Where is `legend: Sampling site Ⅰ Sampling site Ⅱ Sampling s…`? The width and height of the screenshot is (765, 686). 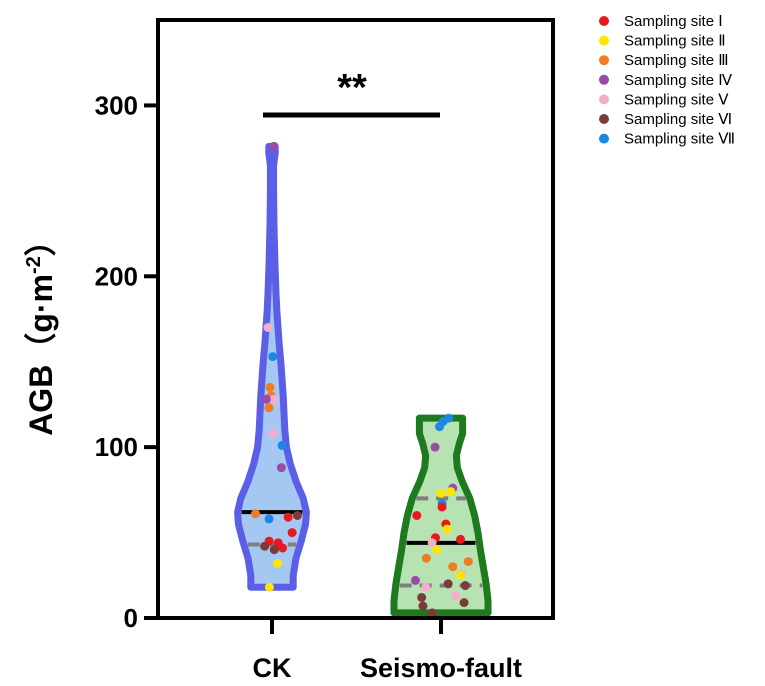 legend: Sampling site Ⅰ Sampling site Ⅱ Sampling s… is located at coordinates (667, 80).